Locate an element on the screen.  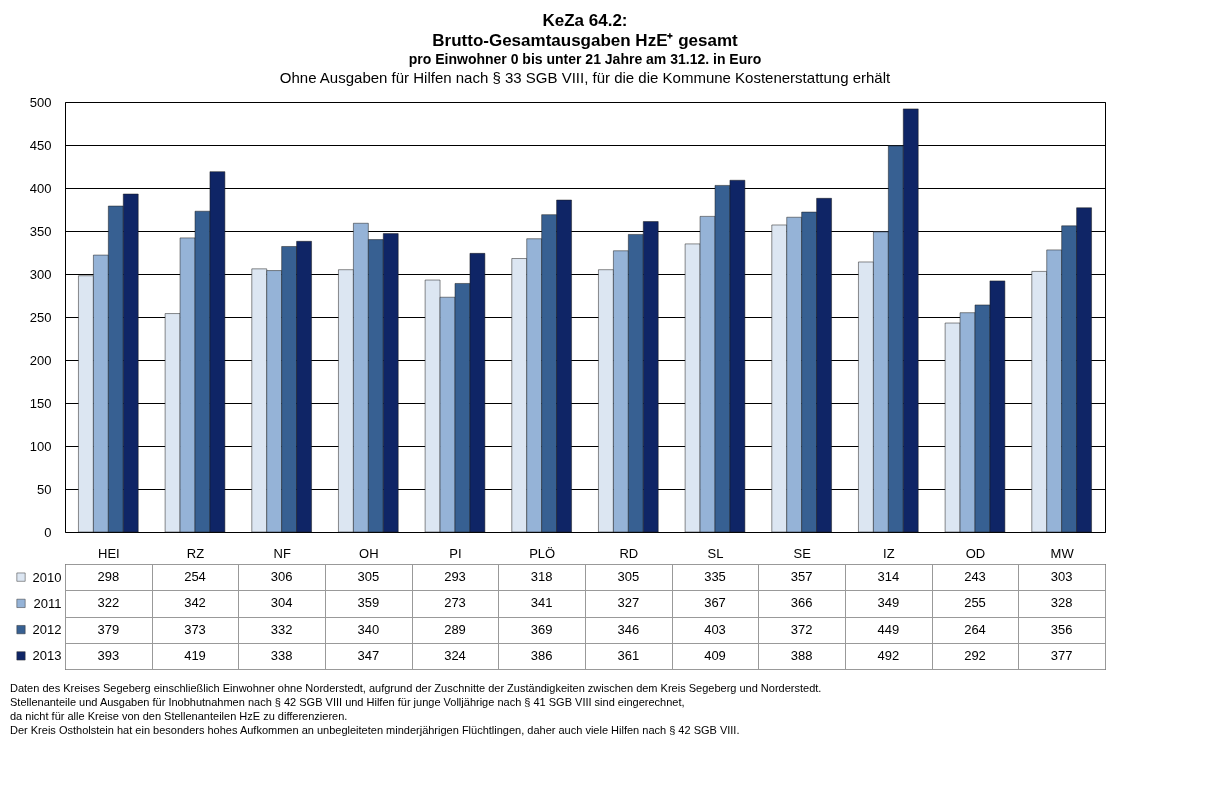
x-tick-label: RZ is located at coordinates (195, 553).